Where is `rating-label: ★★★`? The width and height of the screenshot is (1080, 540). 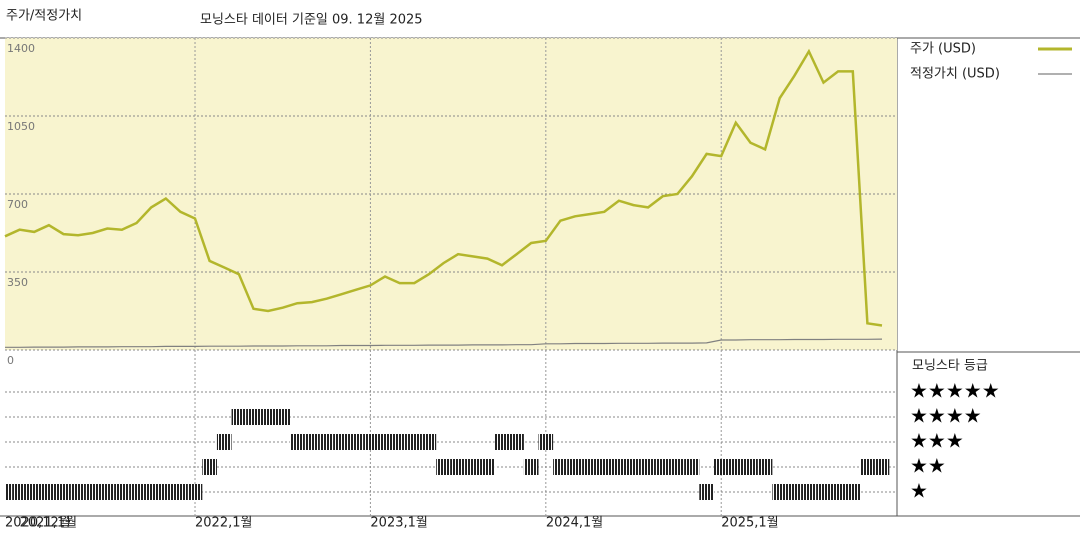
rating-label: ★★★ is located at coordinates (937, 441).